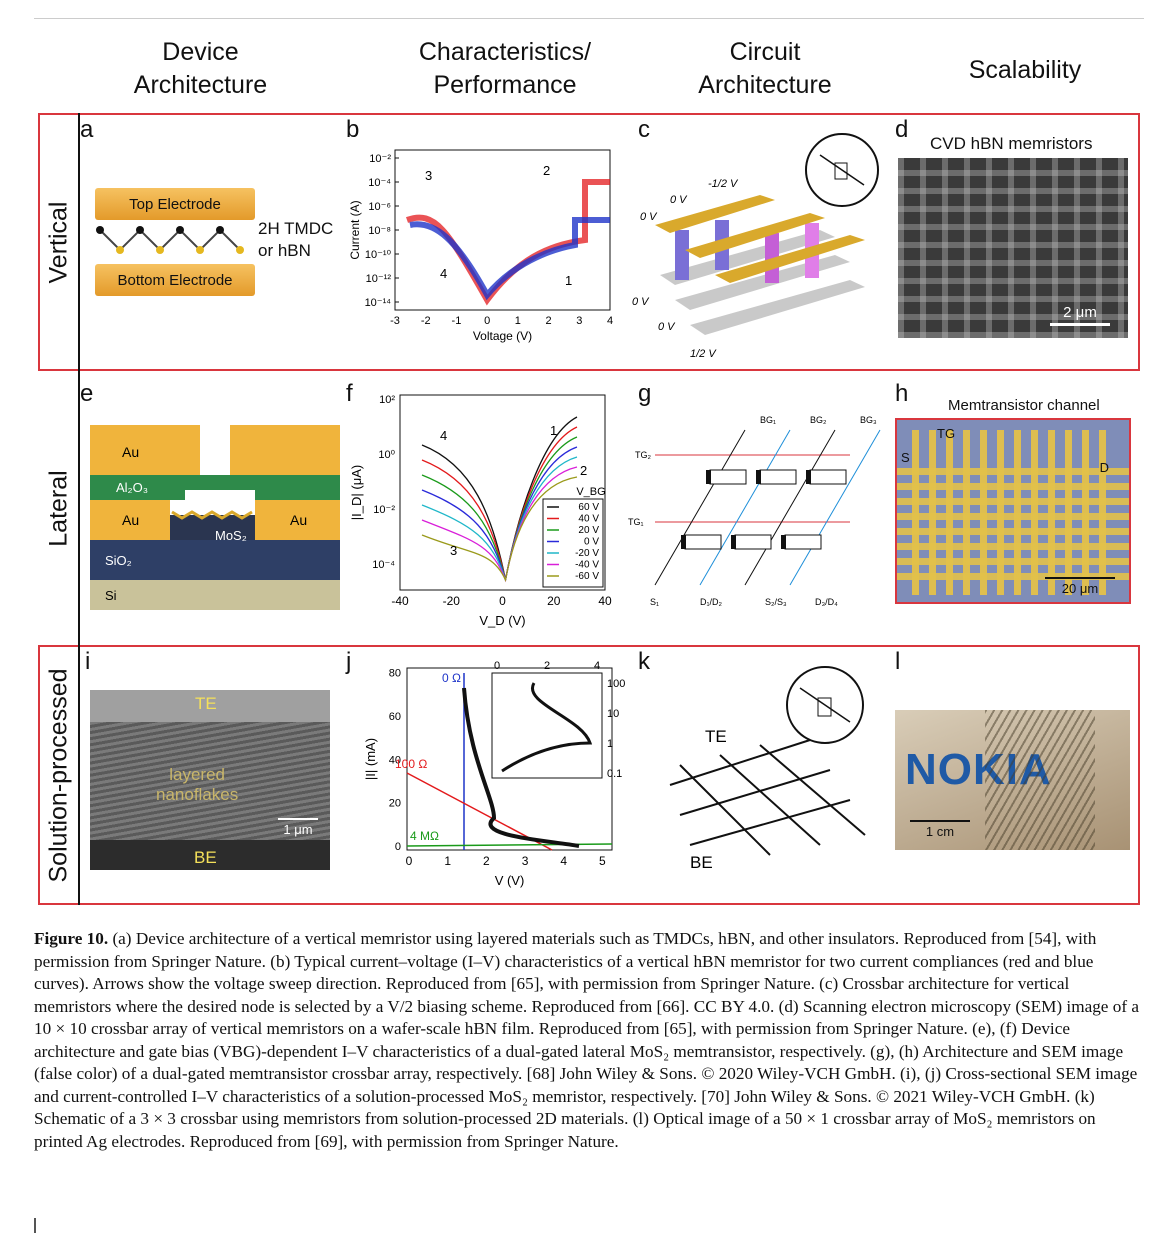 The height and width of the screenshot is (1233, 1165). What do you see at coordinates (411, 764) in the screenshot?
I see `j-label-100ohm: 100 Ω` at bounding box center [411, 764].